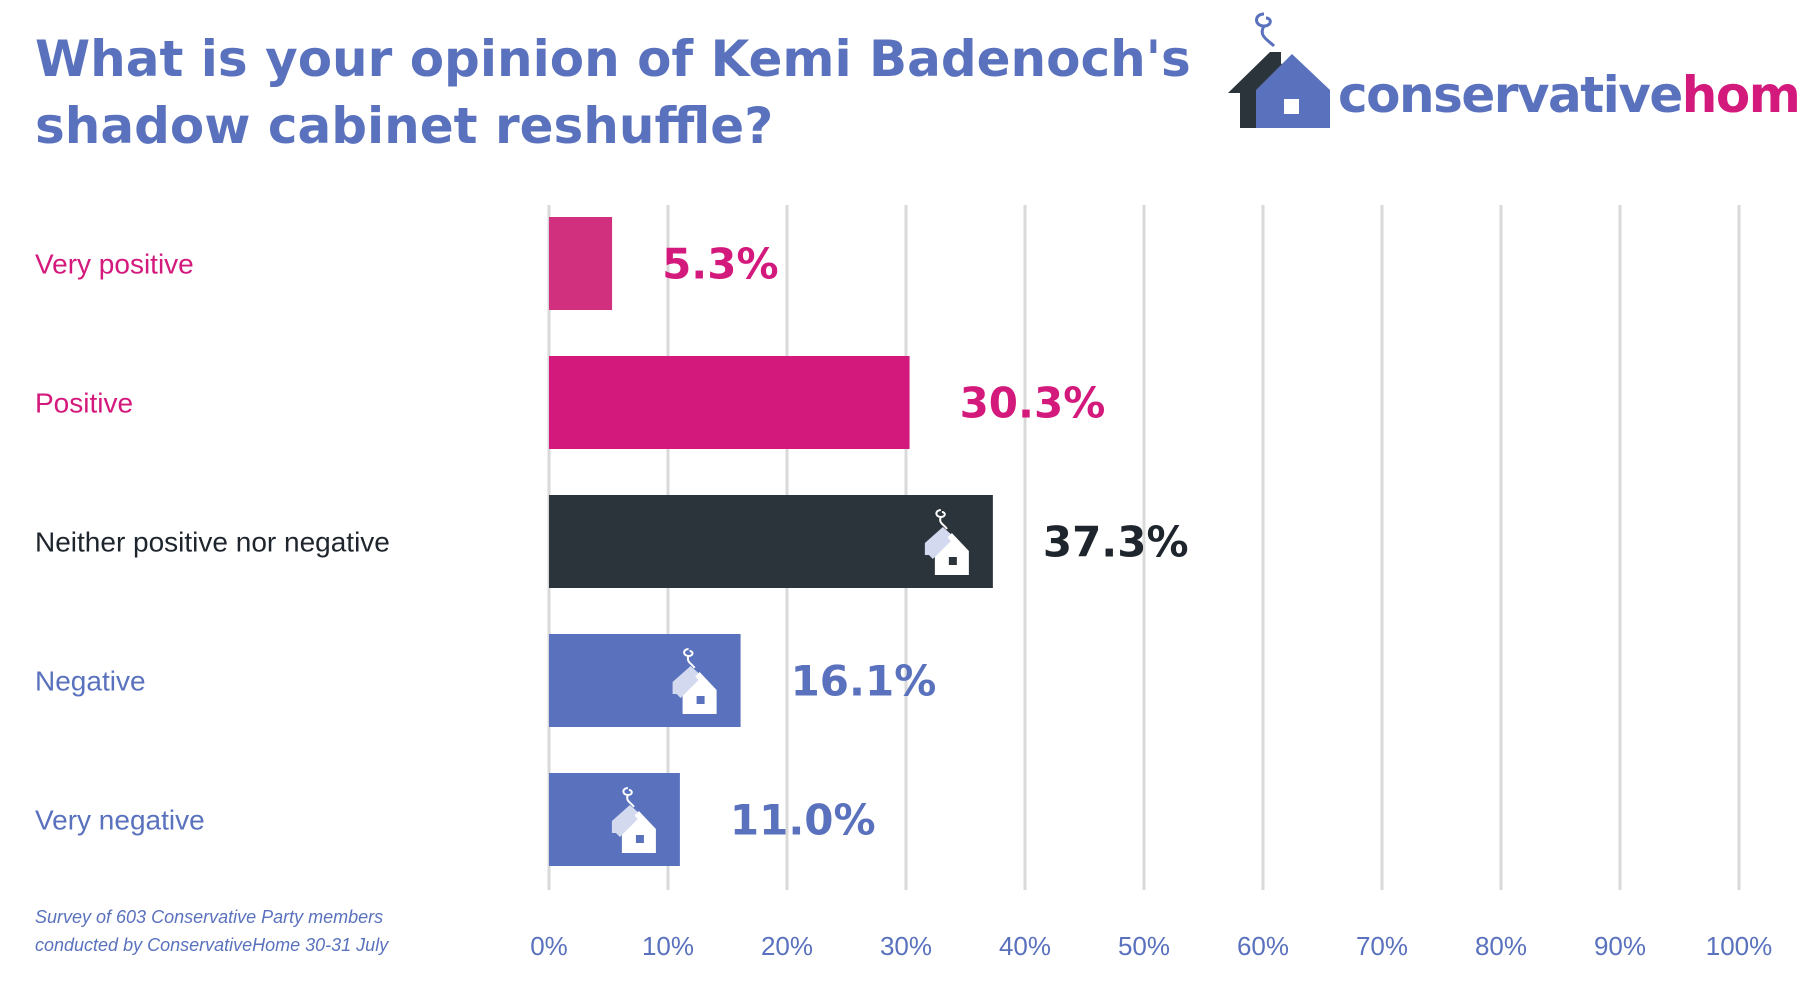 The image size is (1800, 999). I want to click on category-label-positive: Positive, so click(84, 403).